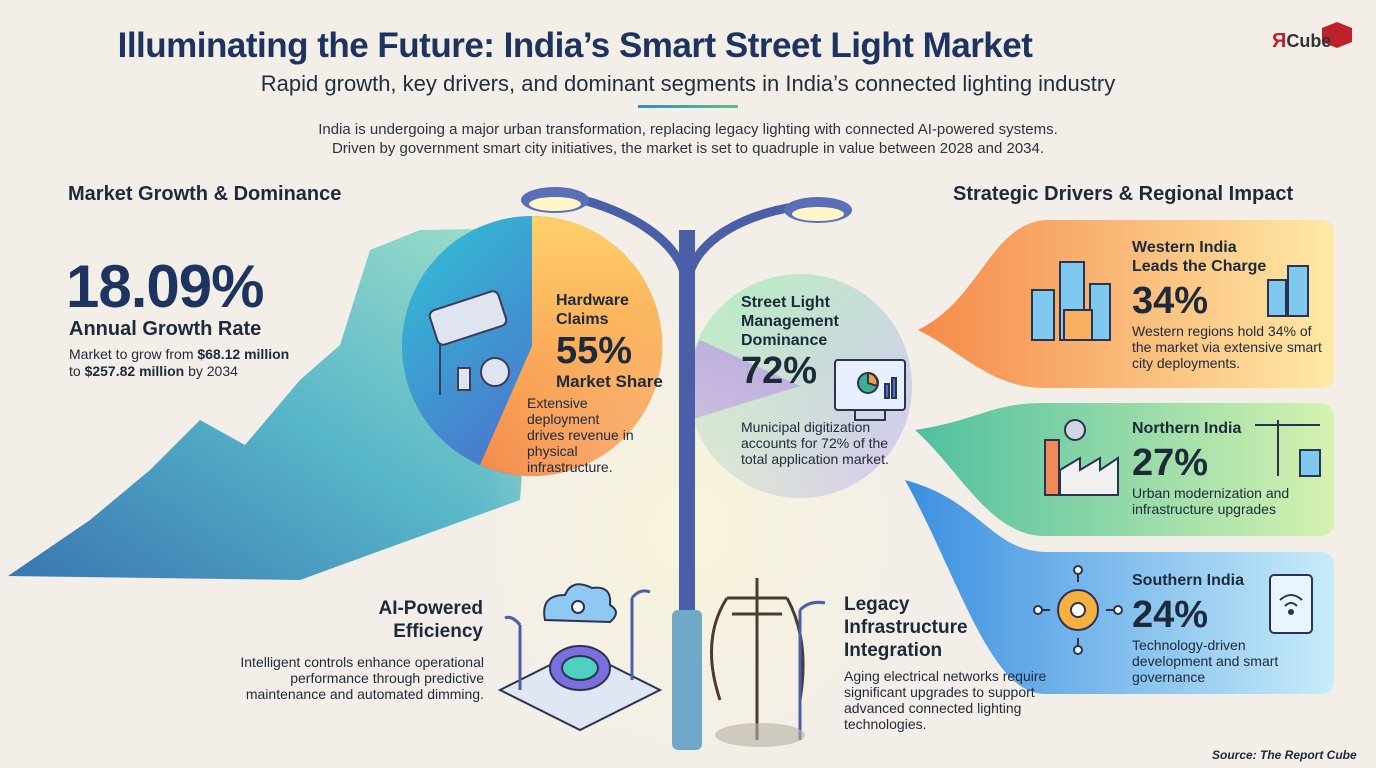  Describe the element at coordinates (205, 194) in the screenshot. I see `left-section-heading: Market Growth & Dominance` at that location.